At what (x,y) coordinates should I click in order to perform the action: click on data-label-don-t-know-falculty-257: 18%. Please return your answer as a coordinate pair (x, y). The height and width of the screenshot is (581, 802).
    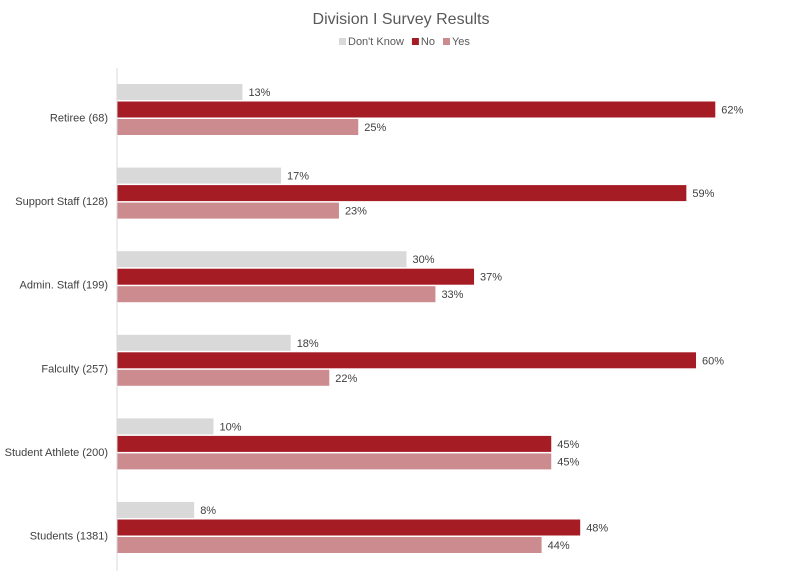
    Looking at the image, I should click on (308, 344).